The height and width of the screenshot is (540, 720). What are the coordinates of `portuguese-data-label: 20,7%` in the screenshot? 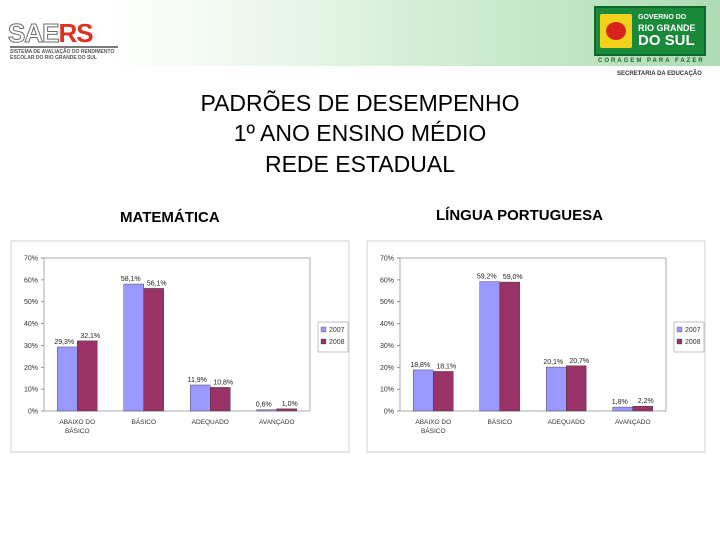 It's located at (579, 361).